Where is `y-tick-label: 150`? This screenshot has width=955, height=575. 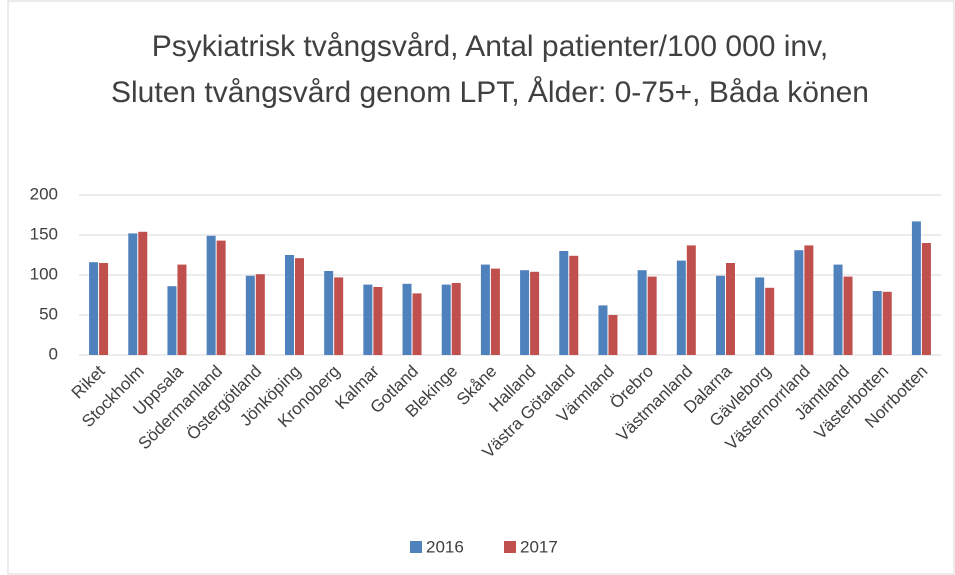
y-tick-label: 150 is located at coordinates (44, 233).